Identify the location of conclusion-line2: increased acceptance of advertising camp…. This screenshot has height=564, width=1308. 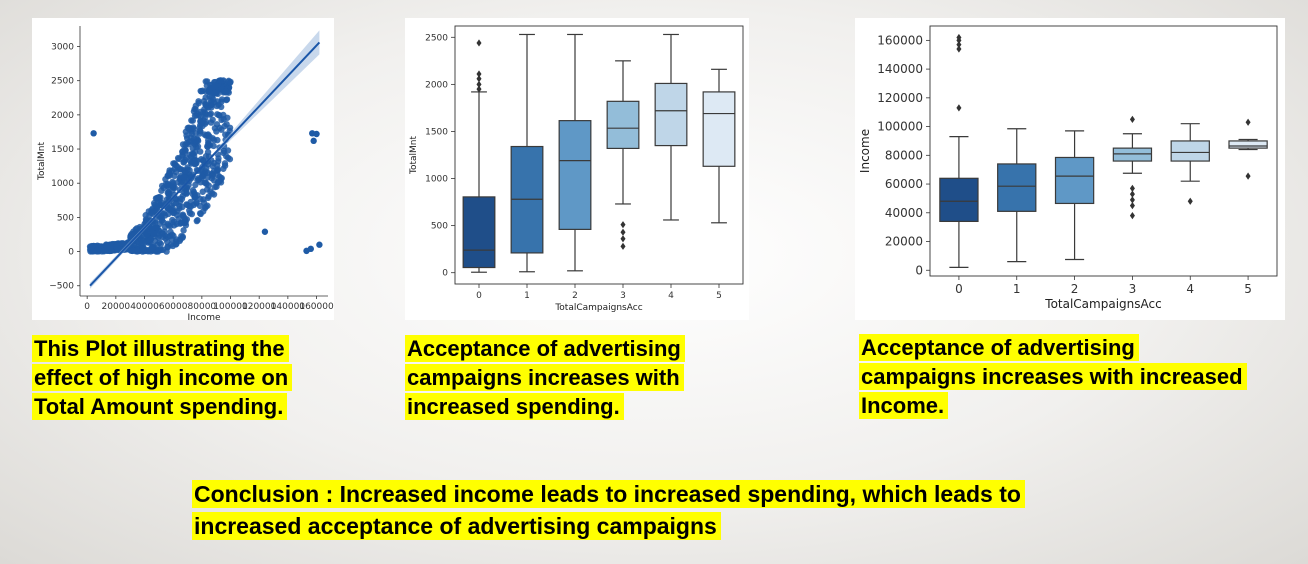
(456, 526).